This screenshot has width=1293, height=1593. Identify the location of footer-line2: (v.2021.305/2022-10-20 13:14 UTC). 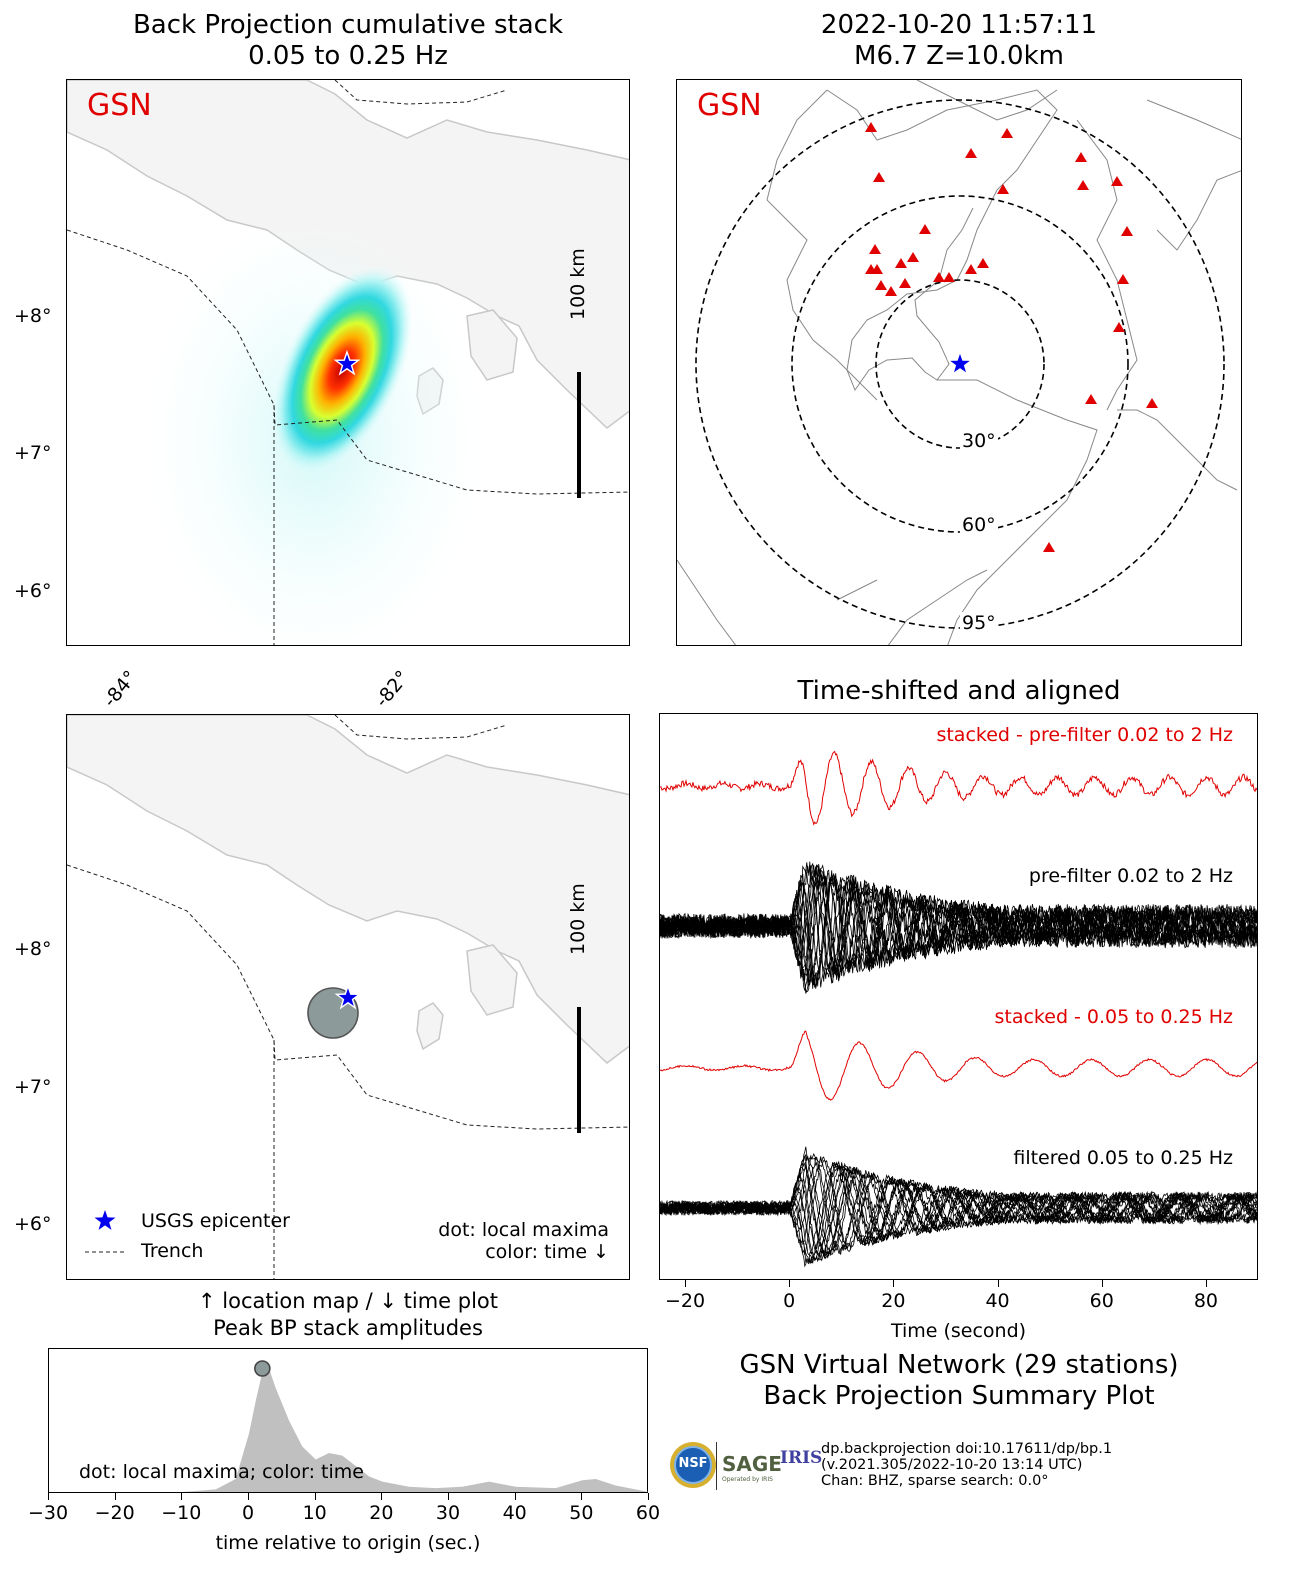
(952, 1465).